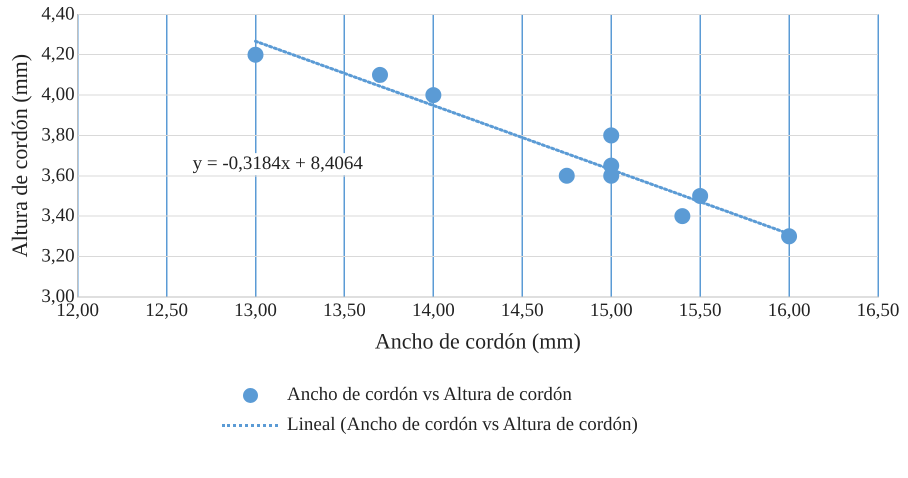  What do you see at coordinates (278, 163) in the screenshot?
I see `annotation: y = -0,3184x + 8,4064` at bounding box center [278, 163].